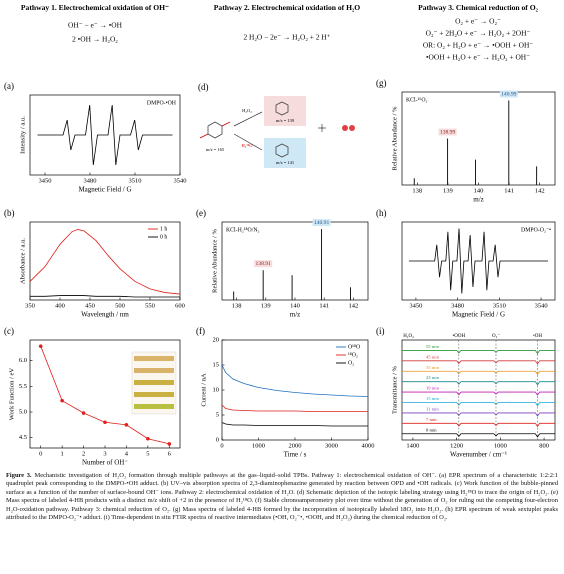  I want to click on equation: 2 •OH → H₂O₂, so click(95, 39).